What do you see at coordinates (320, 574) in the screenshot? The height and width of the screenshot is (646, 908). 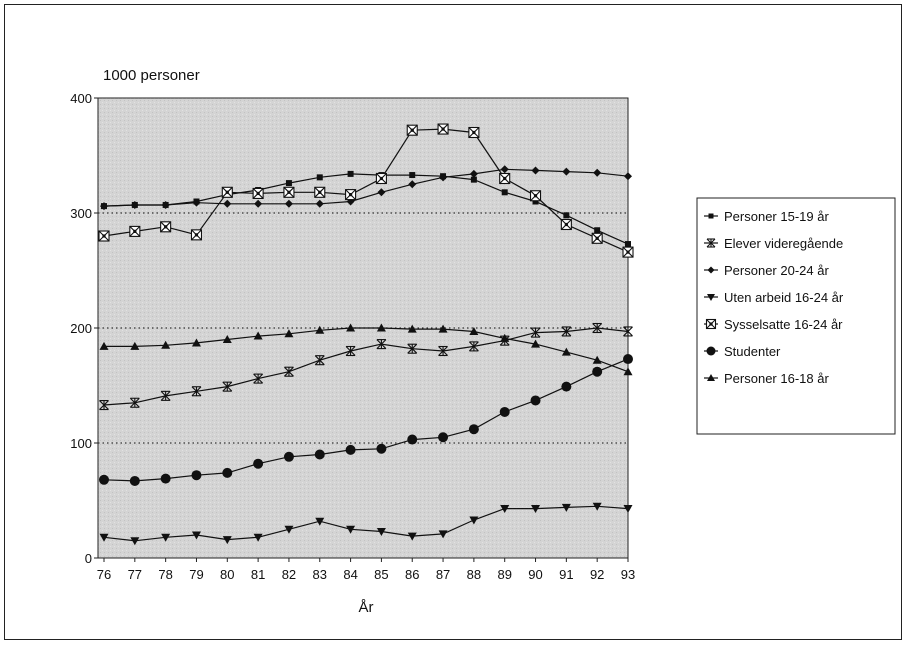 I see `x-tick-label: 83` at bounding box center [320, 574].